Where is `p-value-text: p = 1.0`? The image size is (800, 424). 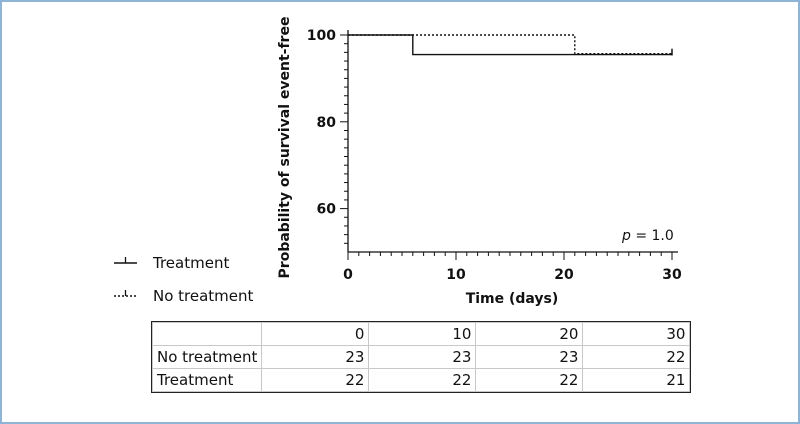 p-value-text: p = 1.0 is located at coordinates (647, 236).